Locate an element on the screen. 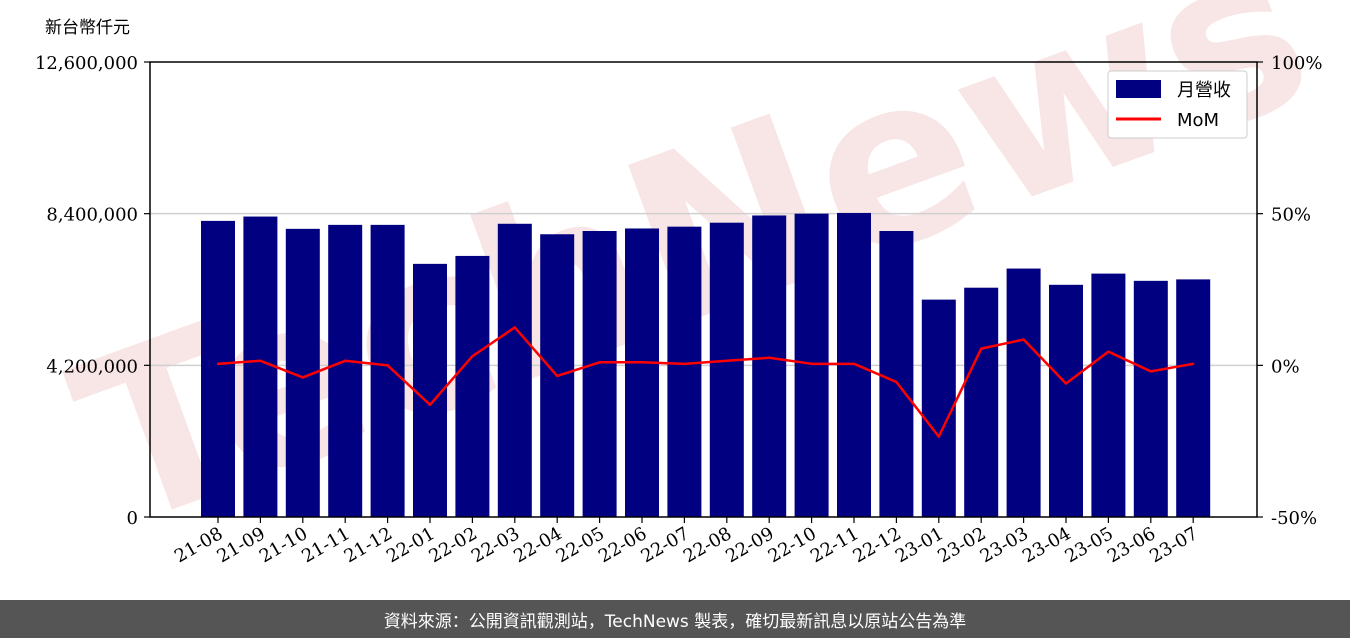 The height and width of the screenshot is (638, 1350). y-right-tick-label: 100% is located at coordinates (1296, 63).